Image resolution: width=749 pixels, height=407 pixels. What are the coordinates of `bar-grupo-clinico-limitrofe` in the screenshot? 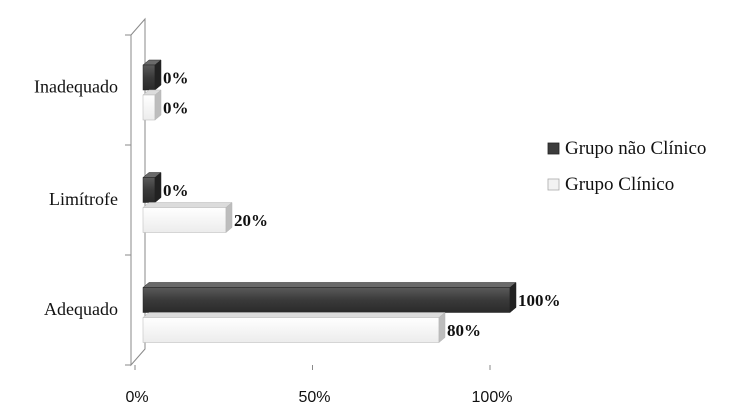 It's located at (187, 217).